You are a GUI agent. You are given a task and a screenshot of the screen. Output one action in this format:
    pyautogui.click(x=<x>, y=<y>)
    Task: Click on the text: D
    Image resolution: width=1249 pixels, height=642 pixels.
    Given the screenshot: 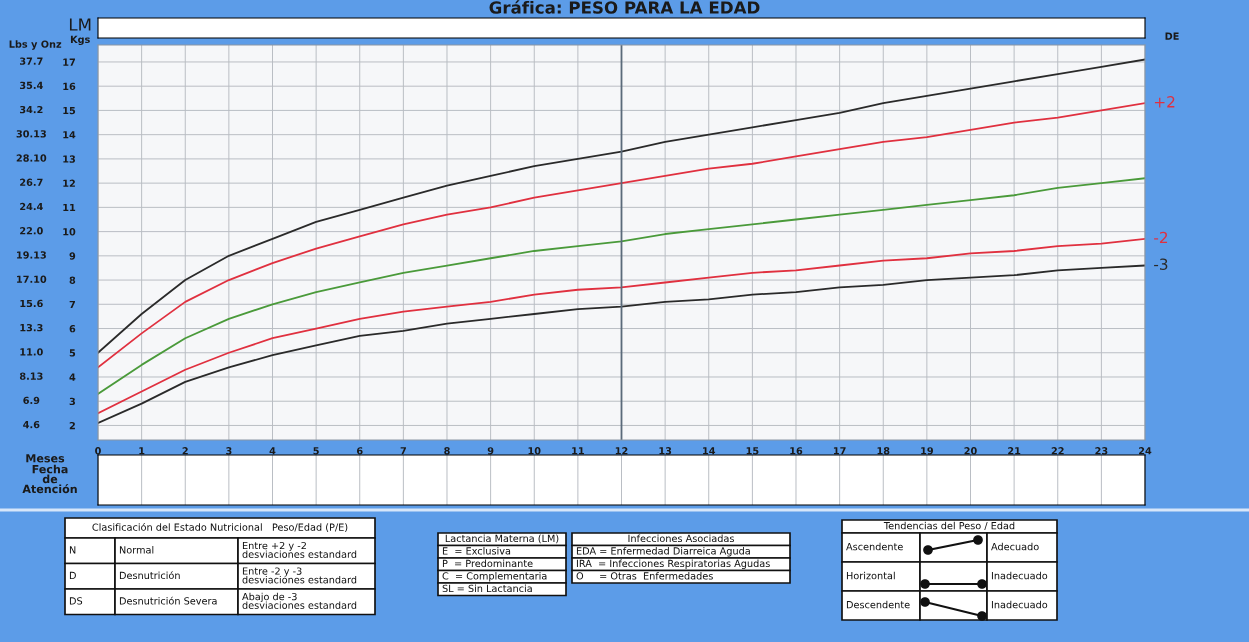 What is the action you would take?
    pyautogui.click(x=72, y=575)
    